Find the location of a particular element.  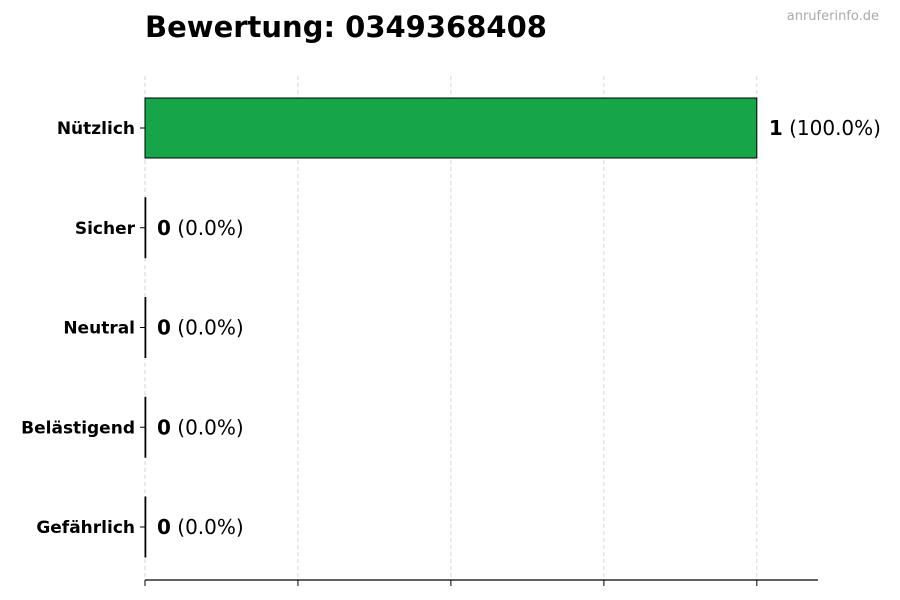

category-label: Belästigend is located at coordinates (78, 428).